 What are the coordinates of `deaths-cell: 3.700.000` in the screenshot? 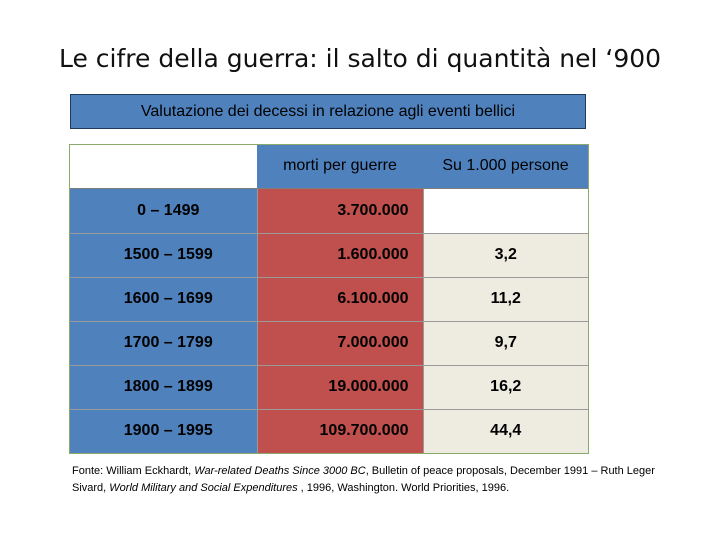 It's located at (339, 210).